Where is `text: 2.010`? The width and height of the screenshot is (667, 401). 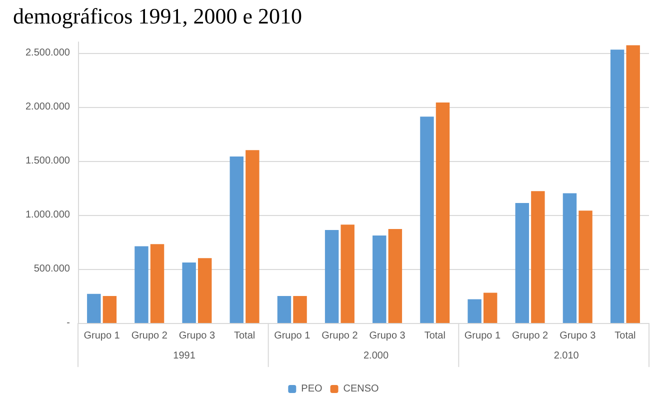
text: 2.010 is located at coordinates (567, 356).